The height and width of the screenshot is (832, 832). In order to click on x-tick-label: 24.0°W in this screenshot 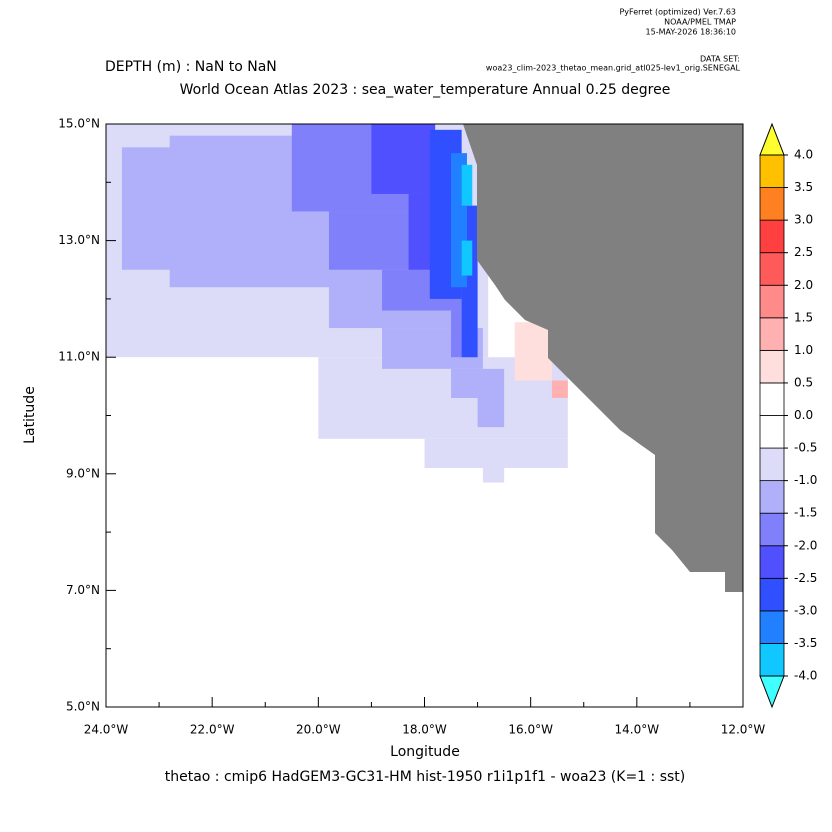, I will do `click(106, 730)`.